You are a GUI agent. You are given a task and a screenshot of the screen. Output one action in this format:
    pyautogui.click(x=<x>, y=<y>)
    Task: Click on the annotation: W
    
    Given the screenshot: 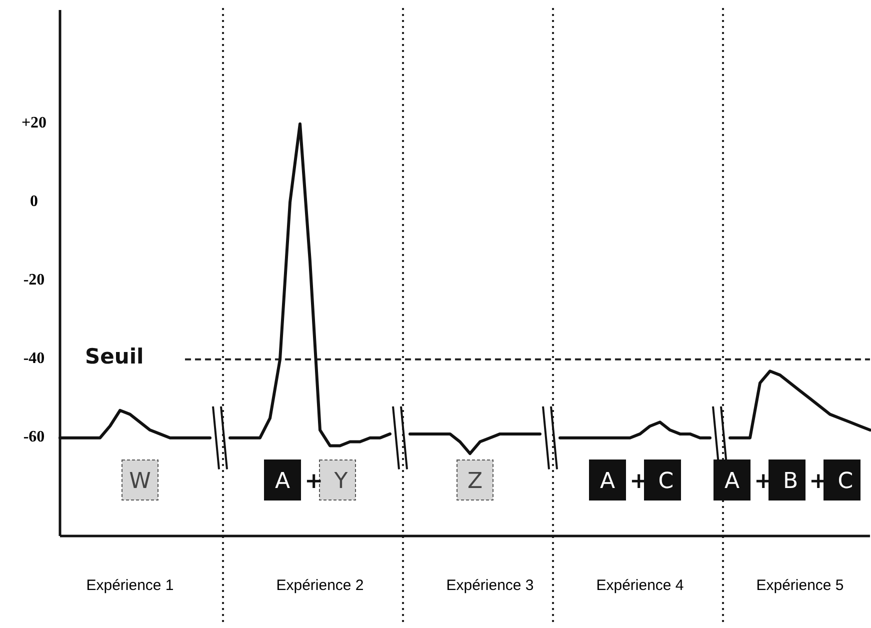 What is the action you would take?
    pyautogui.click(x=140, y=481)
    